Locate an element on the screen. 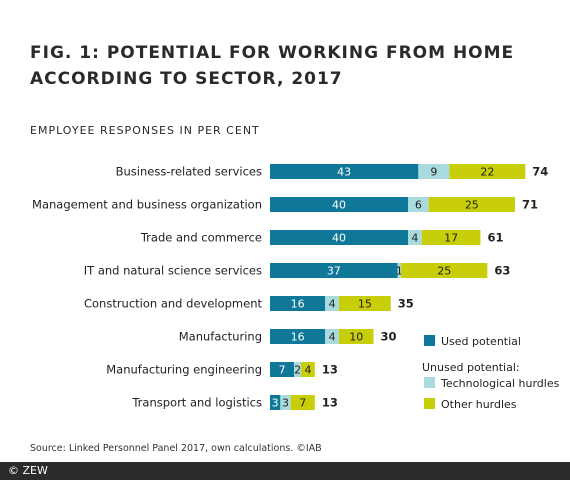  legend-label-other: Other hurdles is located at coordinates (479, 404).